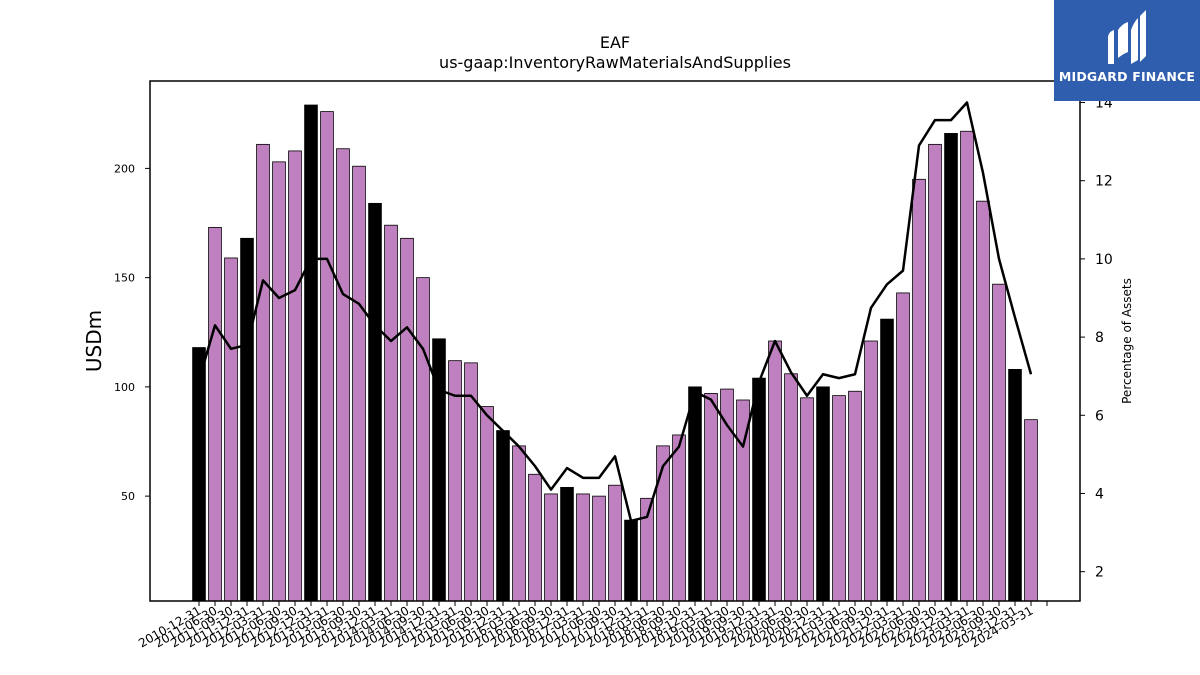 The image size is (1200, 675). I want to click on brand-logo-text: MIDGARD FINANCE, so click(1127, 76).